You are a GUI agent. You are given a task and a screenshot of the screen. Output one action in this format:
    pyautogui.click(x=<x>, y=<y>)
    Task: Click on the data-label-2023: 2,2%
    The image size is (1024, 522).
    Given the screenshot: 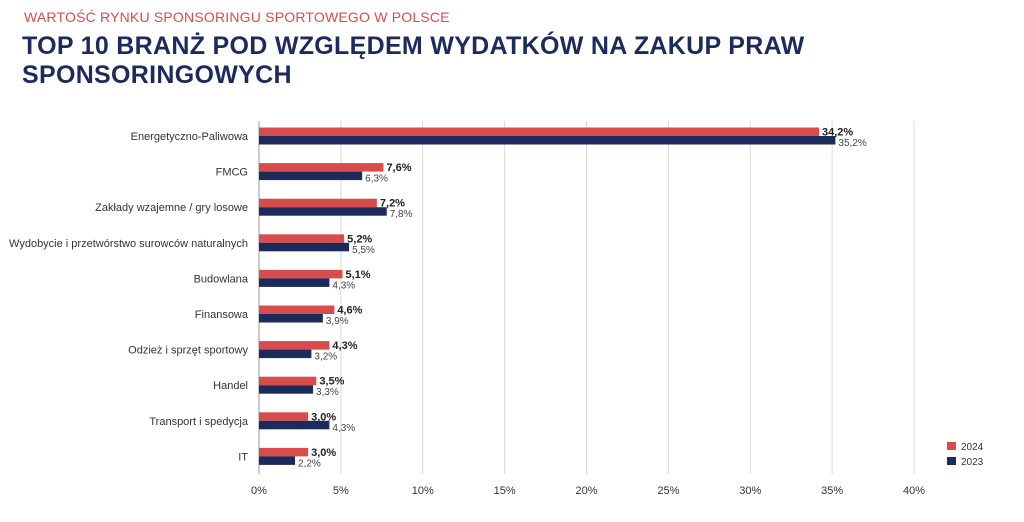 What is the action you would take?
    pyautogui.click(x=309, y=463)
    